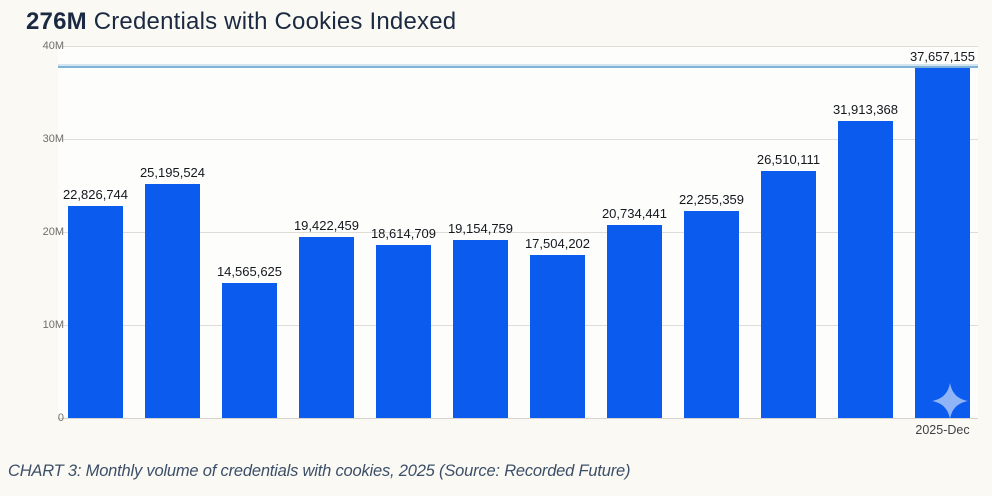  Describe the element at coordinates (711, 200) in the screenshot. I see `bar-value-label: 22,255,359` at that location.